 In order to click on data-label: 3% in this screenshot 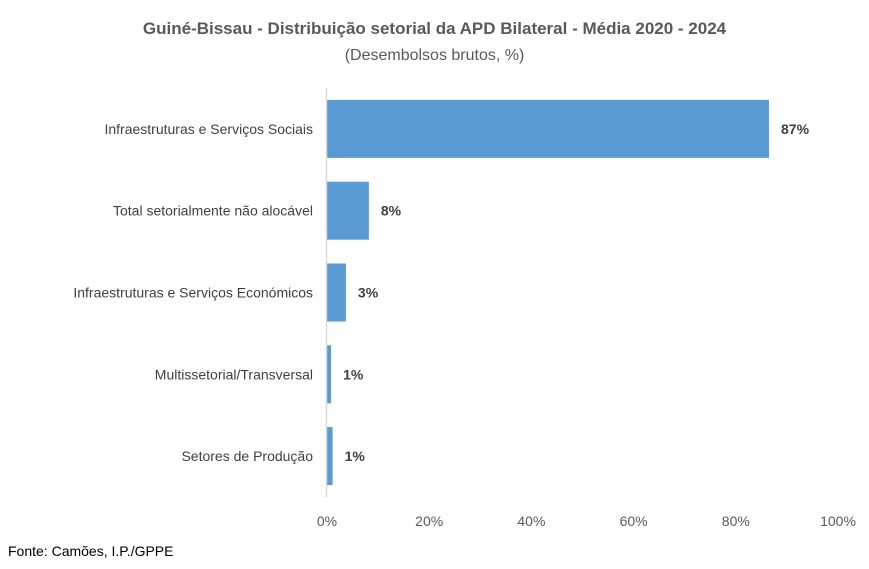, I will do `click(368, 293)`.